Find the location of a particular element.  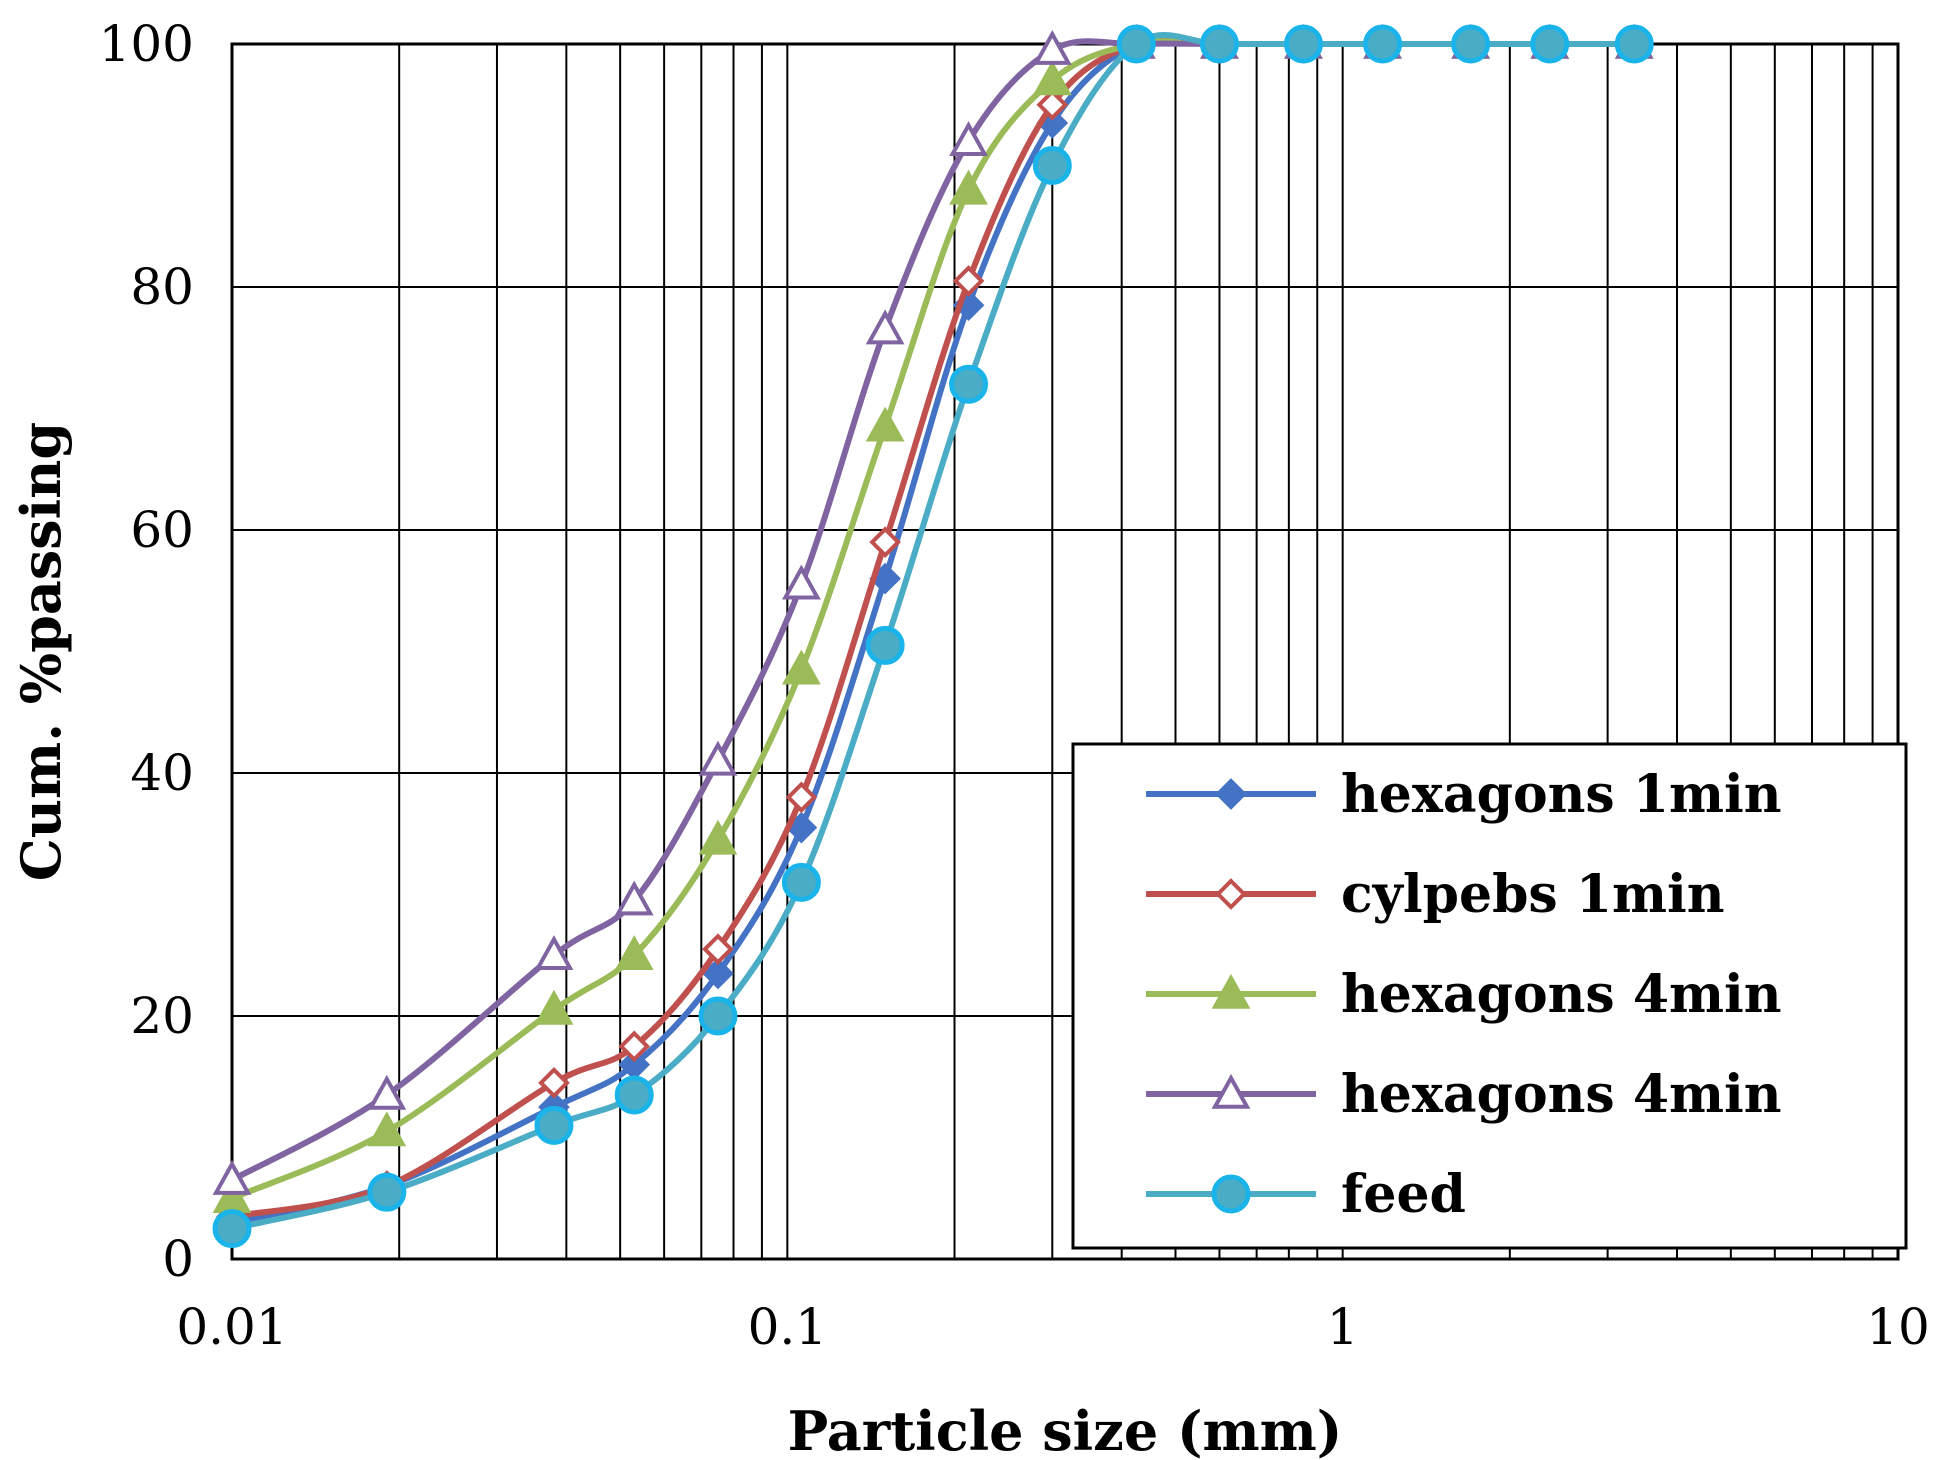

y-axis-title: Cum. %passing is located at coordinates (41, 651).